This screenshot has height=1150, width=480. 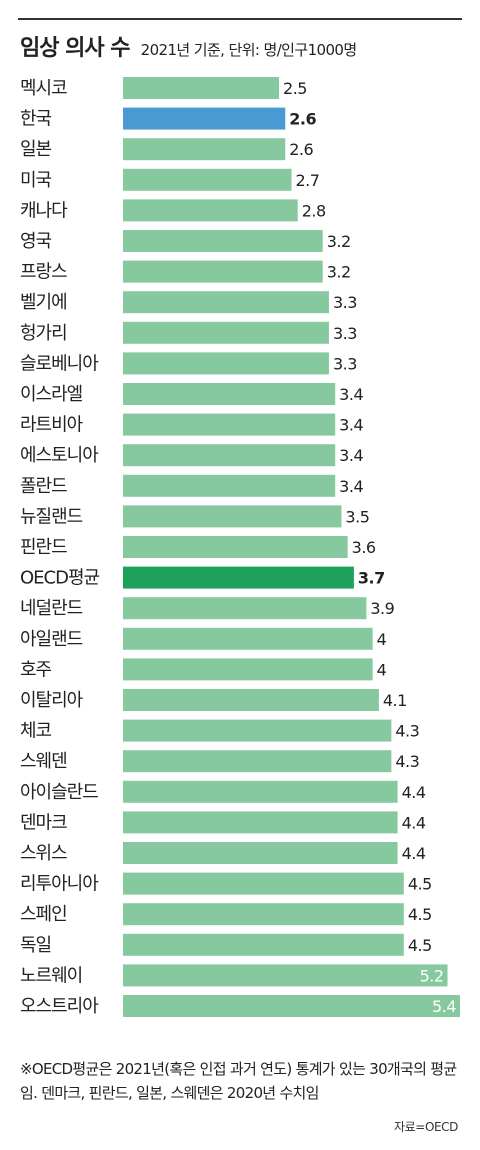 I want to click on bar-스웨덴, so click(x=257, y=761).